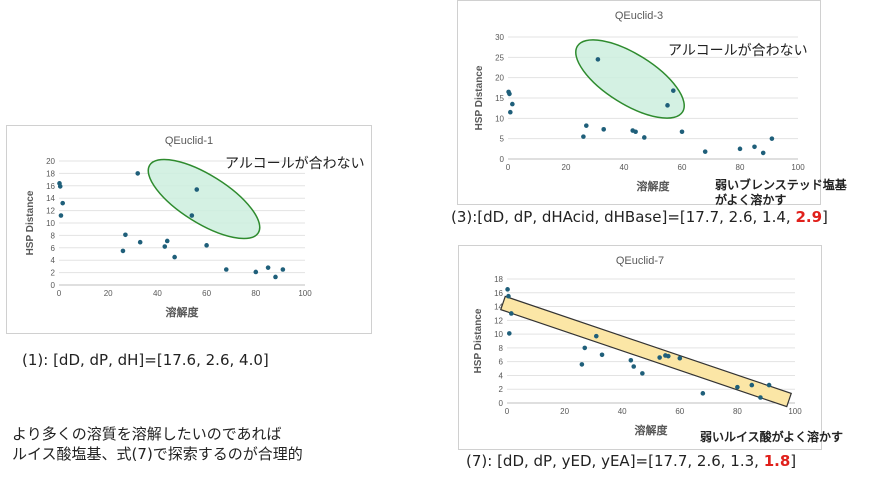 This screenshot has height=483, width=879. I want to click on note-bronsted-line1: 弱いブレンステッド塩基, so click(781, 185).